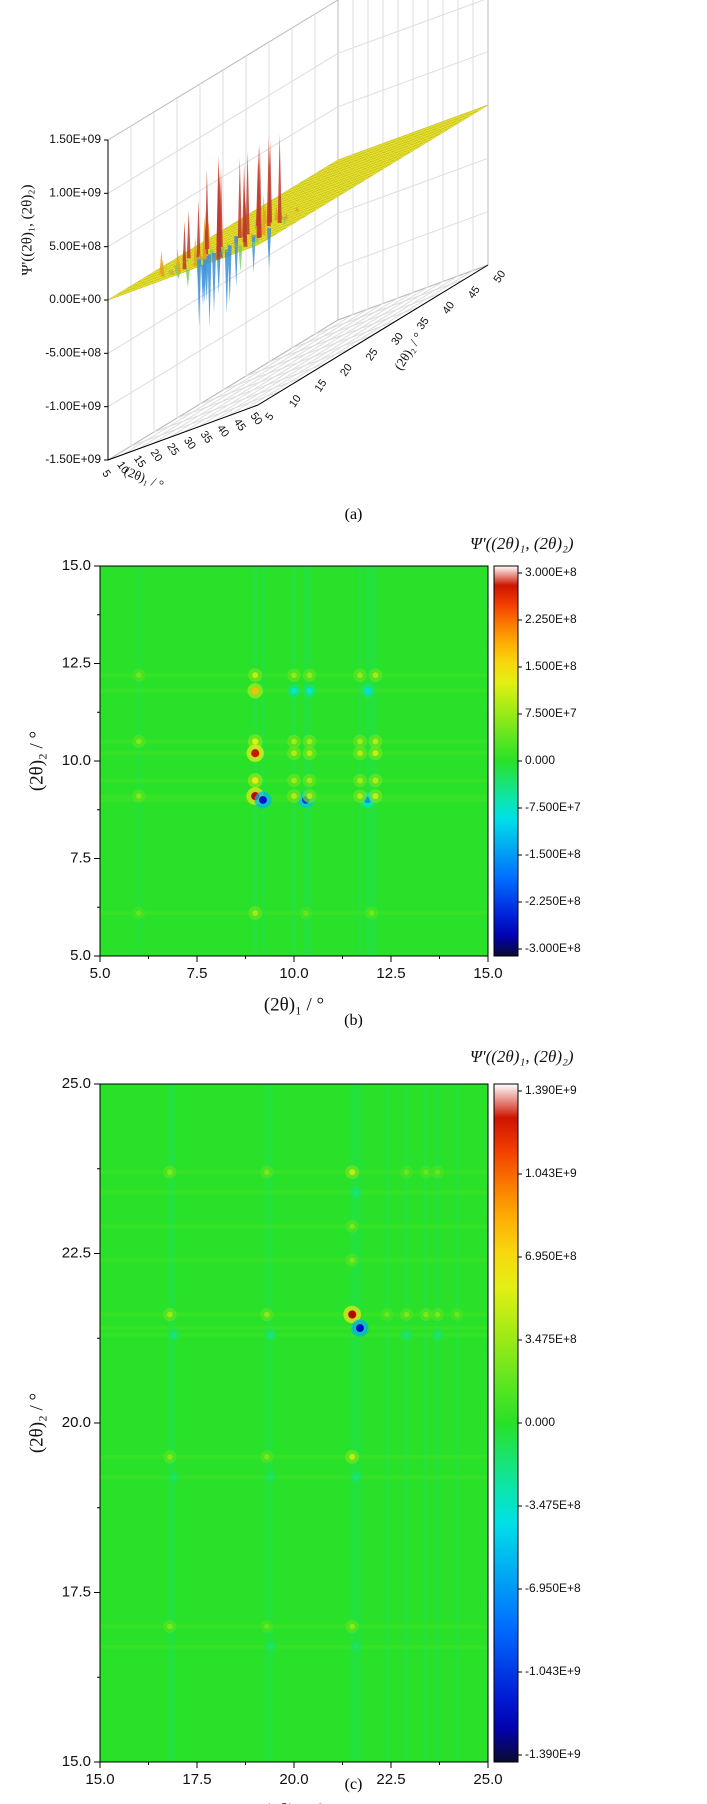  I want to click on colorbar-tick-label: 1.390E+9, so click(551, 1090).